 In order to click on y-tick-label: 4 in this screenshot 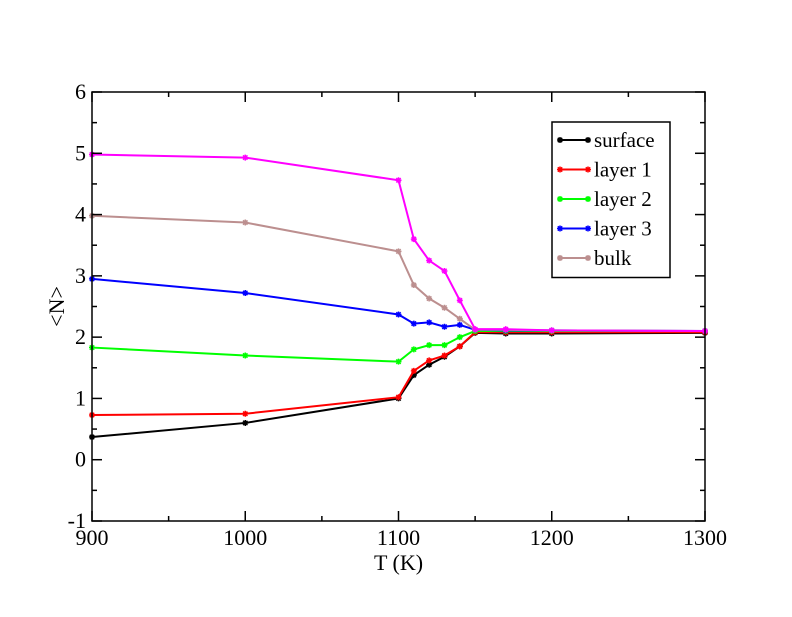, I will do `click(80, 214)`.